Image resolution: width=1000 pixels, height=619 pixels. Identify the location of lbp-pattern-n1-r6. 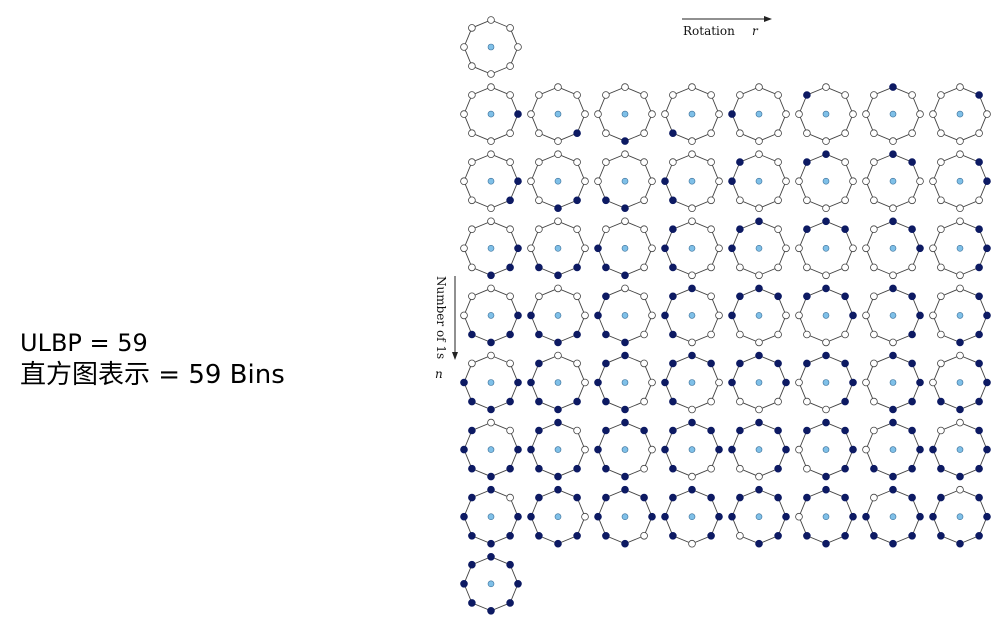
(893, 114).